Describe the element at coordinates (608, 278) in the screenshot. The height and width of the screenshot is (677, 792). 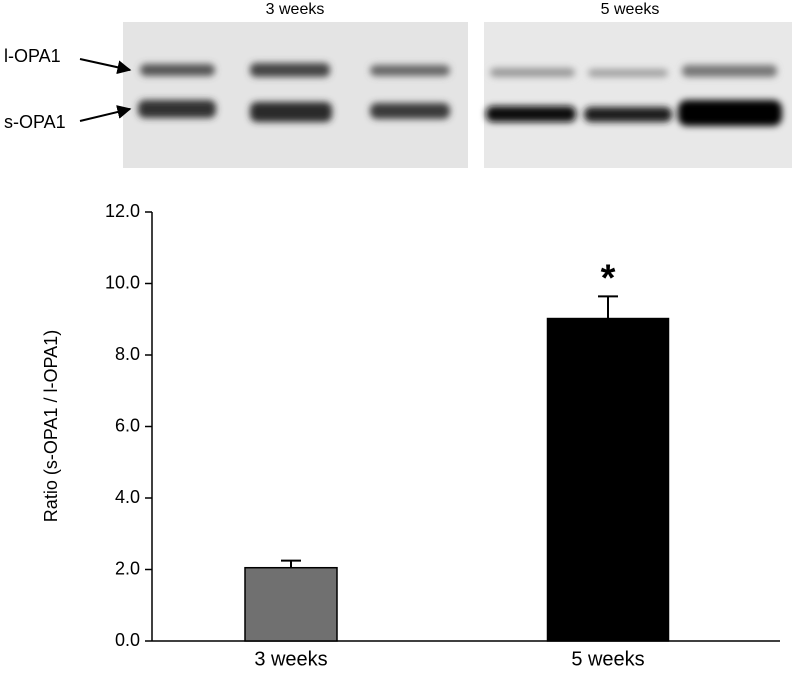
I see `annotation: *` at that location.